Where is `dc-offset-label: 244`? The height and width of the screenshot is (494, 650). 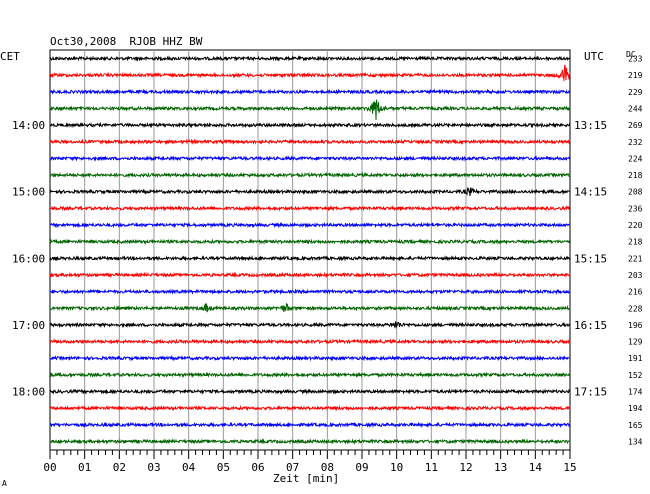 dc-offset-label: 244 is located at coordinates (635, 108).